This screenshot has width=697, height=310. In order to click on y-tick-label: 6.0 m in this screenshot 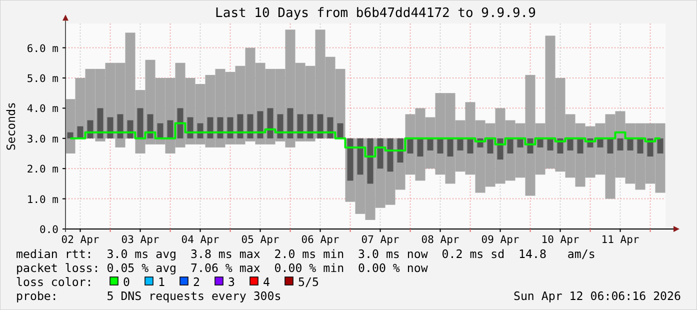, I will do `click(42, 48)`.